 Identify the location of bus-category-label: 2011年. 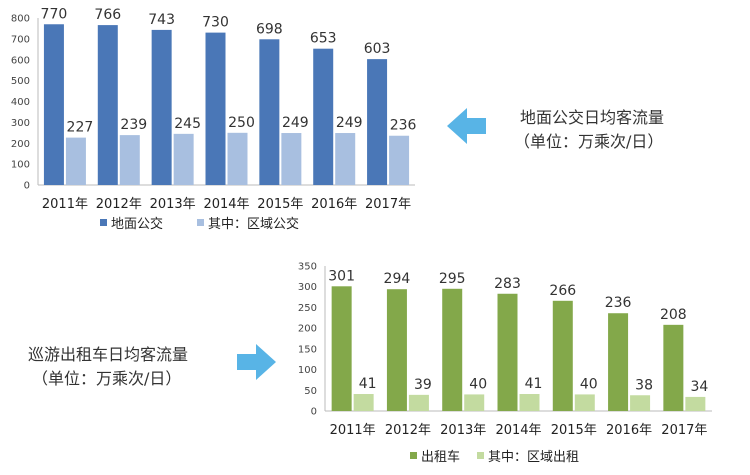
(65, 204).